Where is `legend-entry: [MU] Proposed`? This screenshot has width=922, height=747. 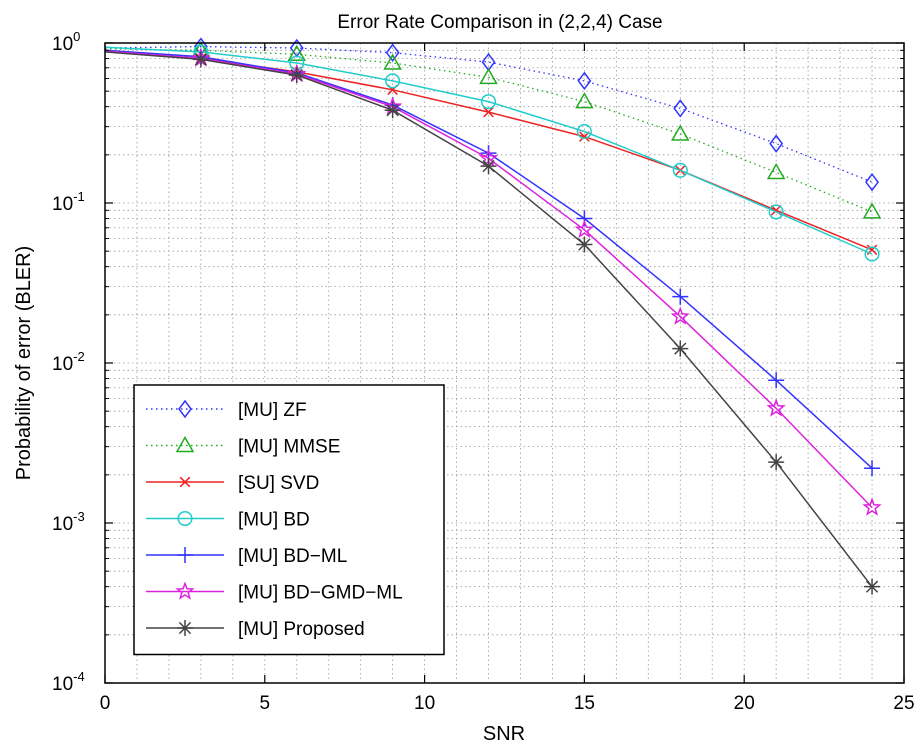 legend-entry: [MU] Proposed is located at coordinates (255, 629).